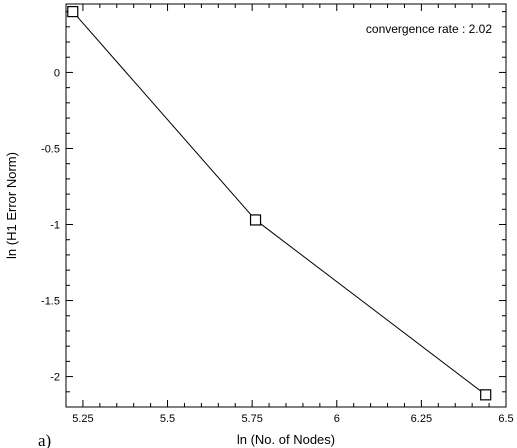 Image resolution: width=517 pixels, height=448 pixels. What do you see at coordinates (57, 73) in the screenshot?
I see `y-tick-label: 0` at bounding box center [57, 73].